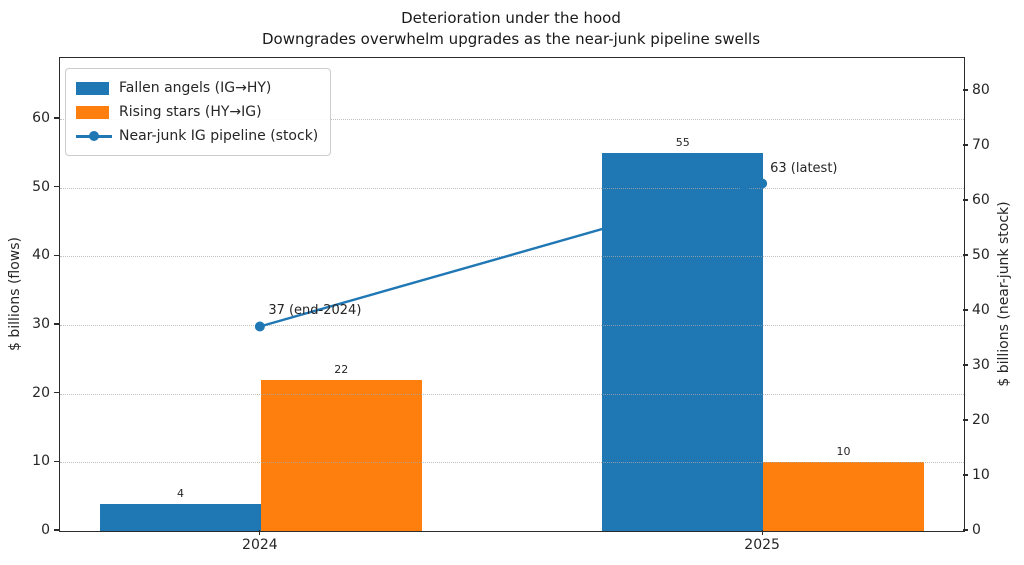  What do you see at coordinates (981, 145) in the screenshot?
I see `right-tick-label: 70` at bounding box center [981, 145].